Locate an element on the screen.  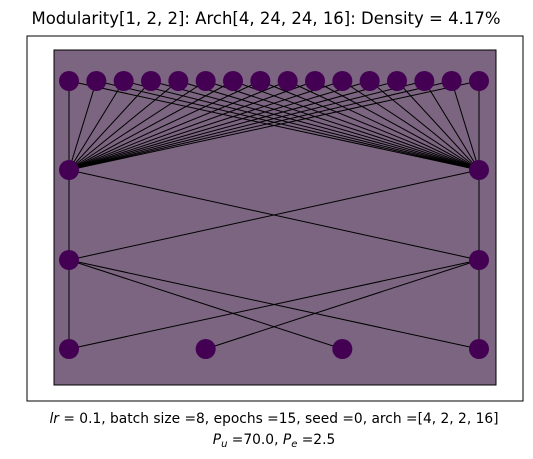
caption-lr-symbol: lr is located at coordinates (54, 419).